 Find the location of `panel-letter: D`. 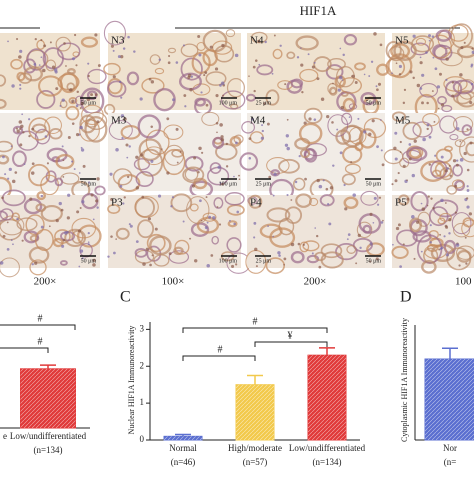

panel-letter: D is located at coordinates (406, 297).